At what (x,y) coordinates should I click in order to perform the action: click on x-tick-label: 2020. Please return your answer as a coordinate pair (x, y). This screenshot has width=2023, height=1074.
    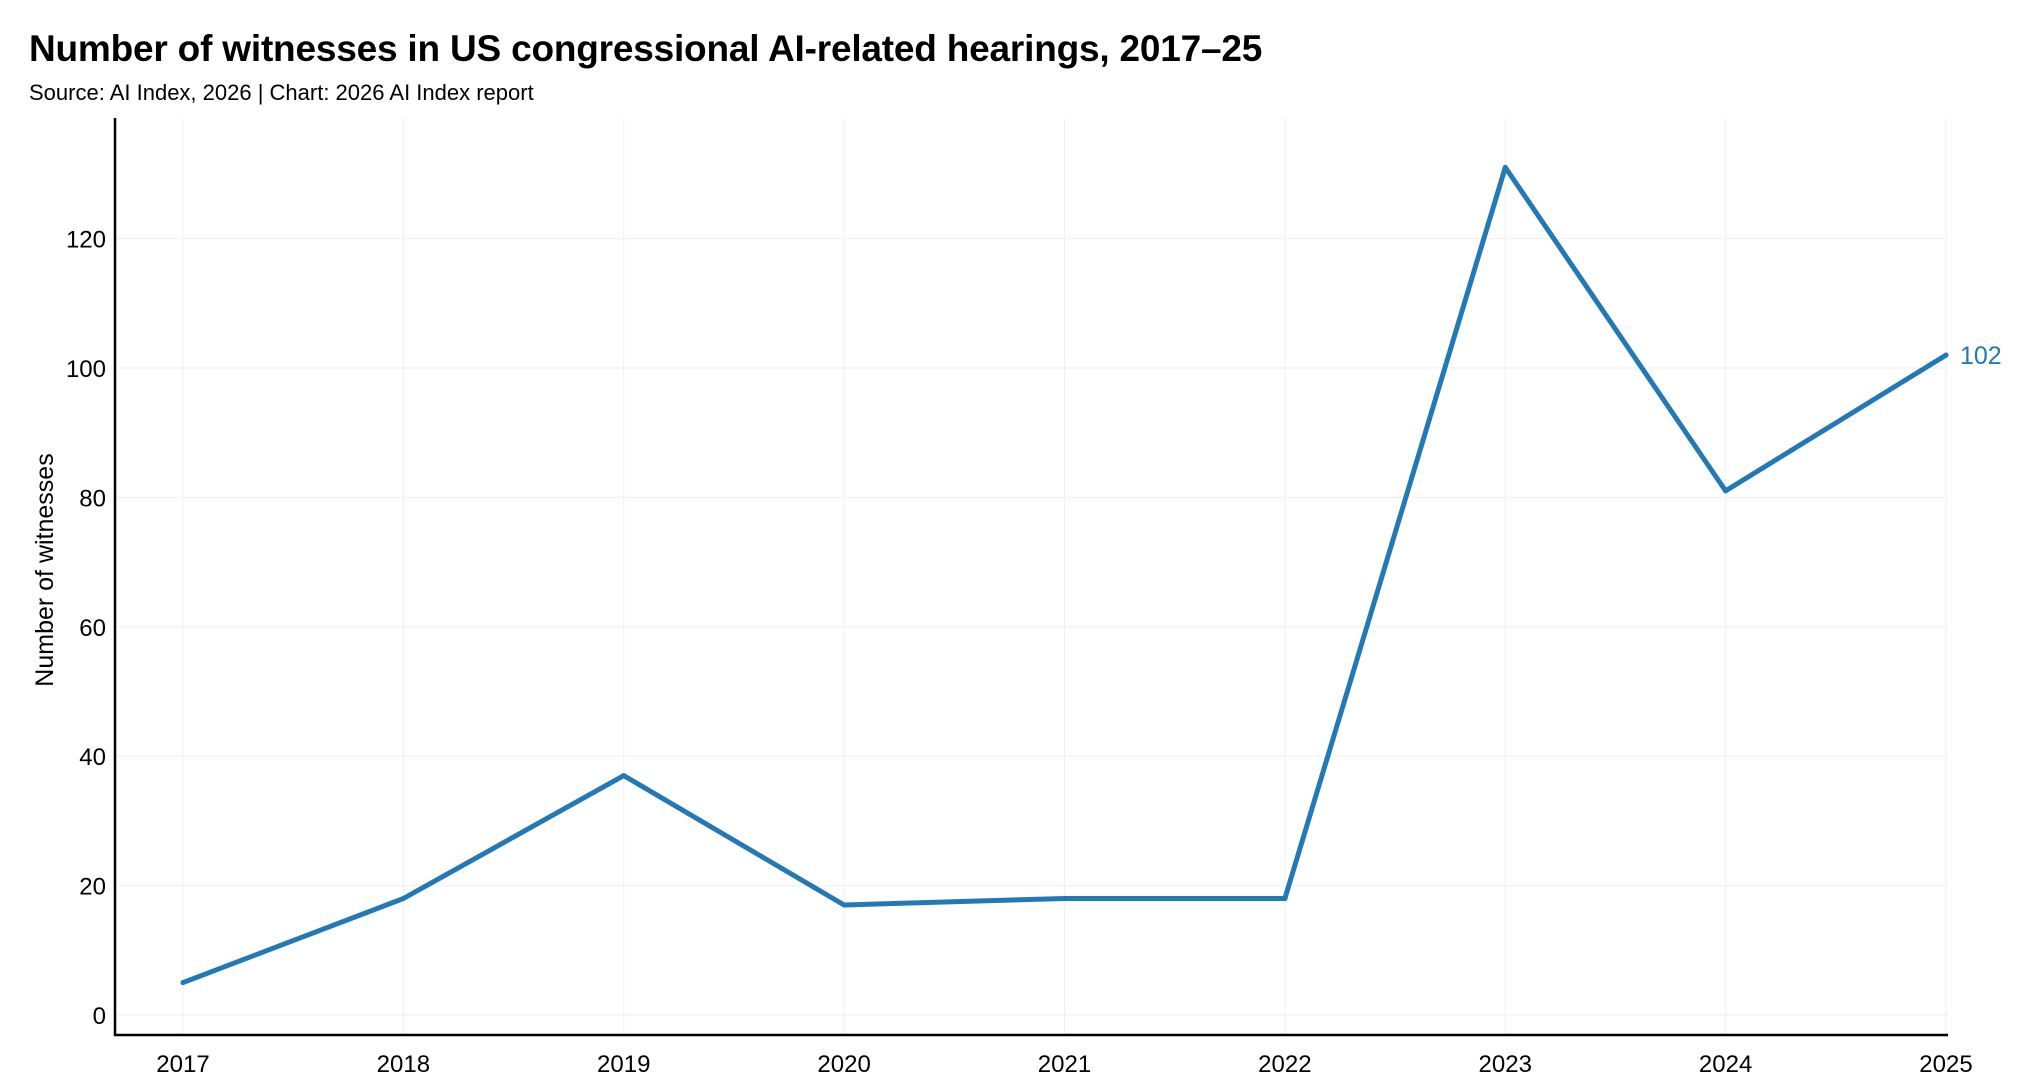
    Looking at the image, I should click on (843, 1062).